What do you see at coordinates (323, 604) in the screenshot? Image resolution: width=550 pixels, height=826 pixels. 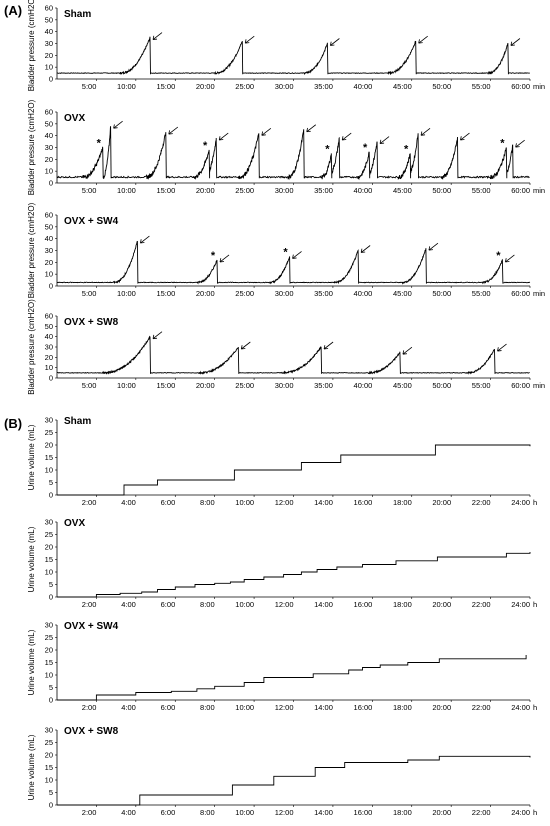 I see `x-tick-label: 14:00` at bounding box center [323, 604].